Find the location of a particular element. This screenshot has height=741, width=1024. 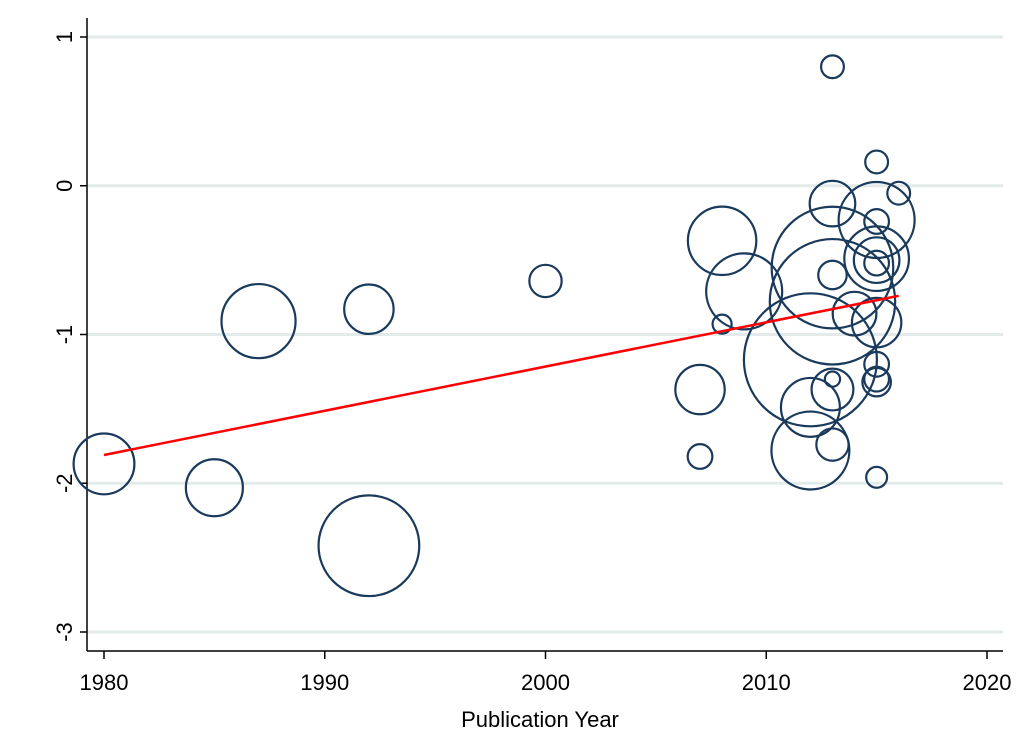

y-tick-label: 1 is located at coordinates (64, 37).